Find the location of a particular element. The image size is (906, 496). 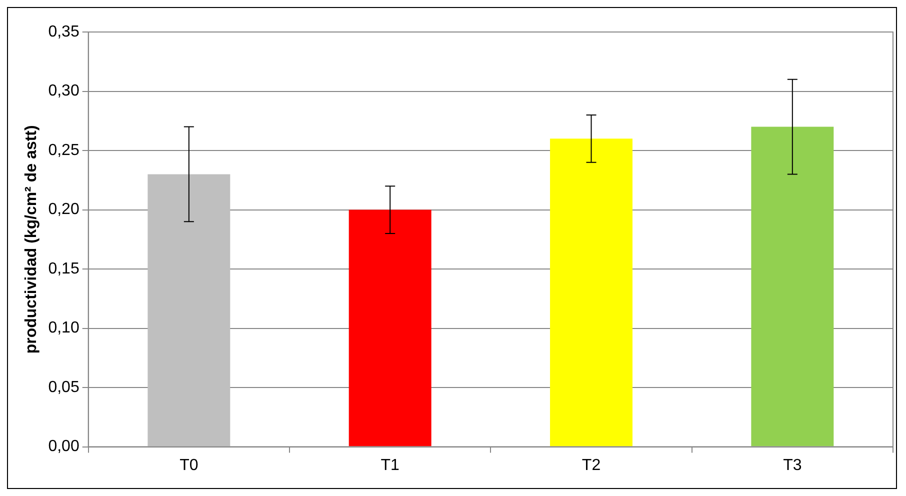

x-tick-label: T1 is located at coordinates (390, 465).